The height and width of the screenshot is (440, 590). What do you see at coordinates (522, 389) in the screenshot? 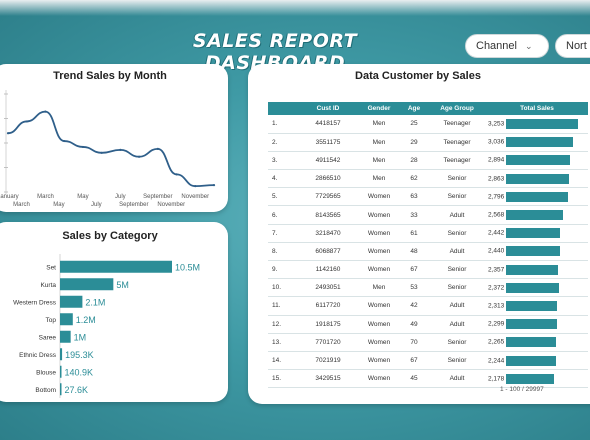
I see `table-pagination: 1 - 100 / 29997` at bounding box center [522, 389].